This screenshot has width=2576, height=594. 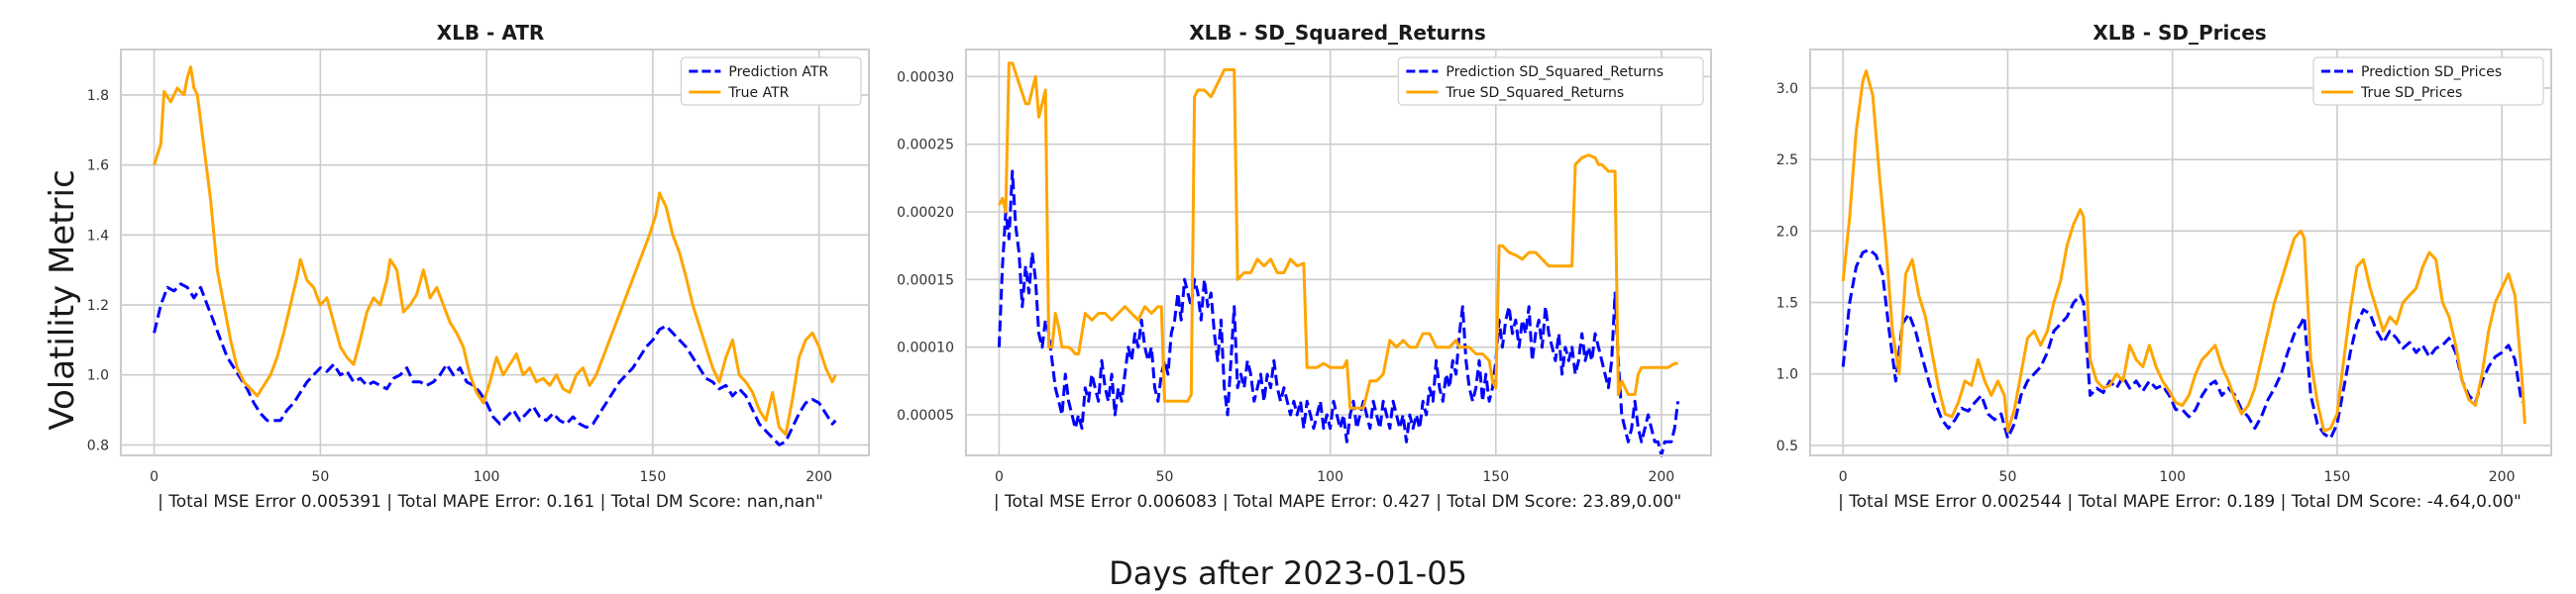 What do you see at coordinates (491, 33) in the screenshot?
I see `chart-atr-title: XLB - ATR` at bounding box center [491, 33].